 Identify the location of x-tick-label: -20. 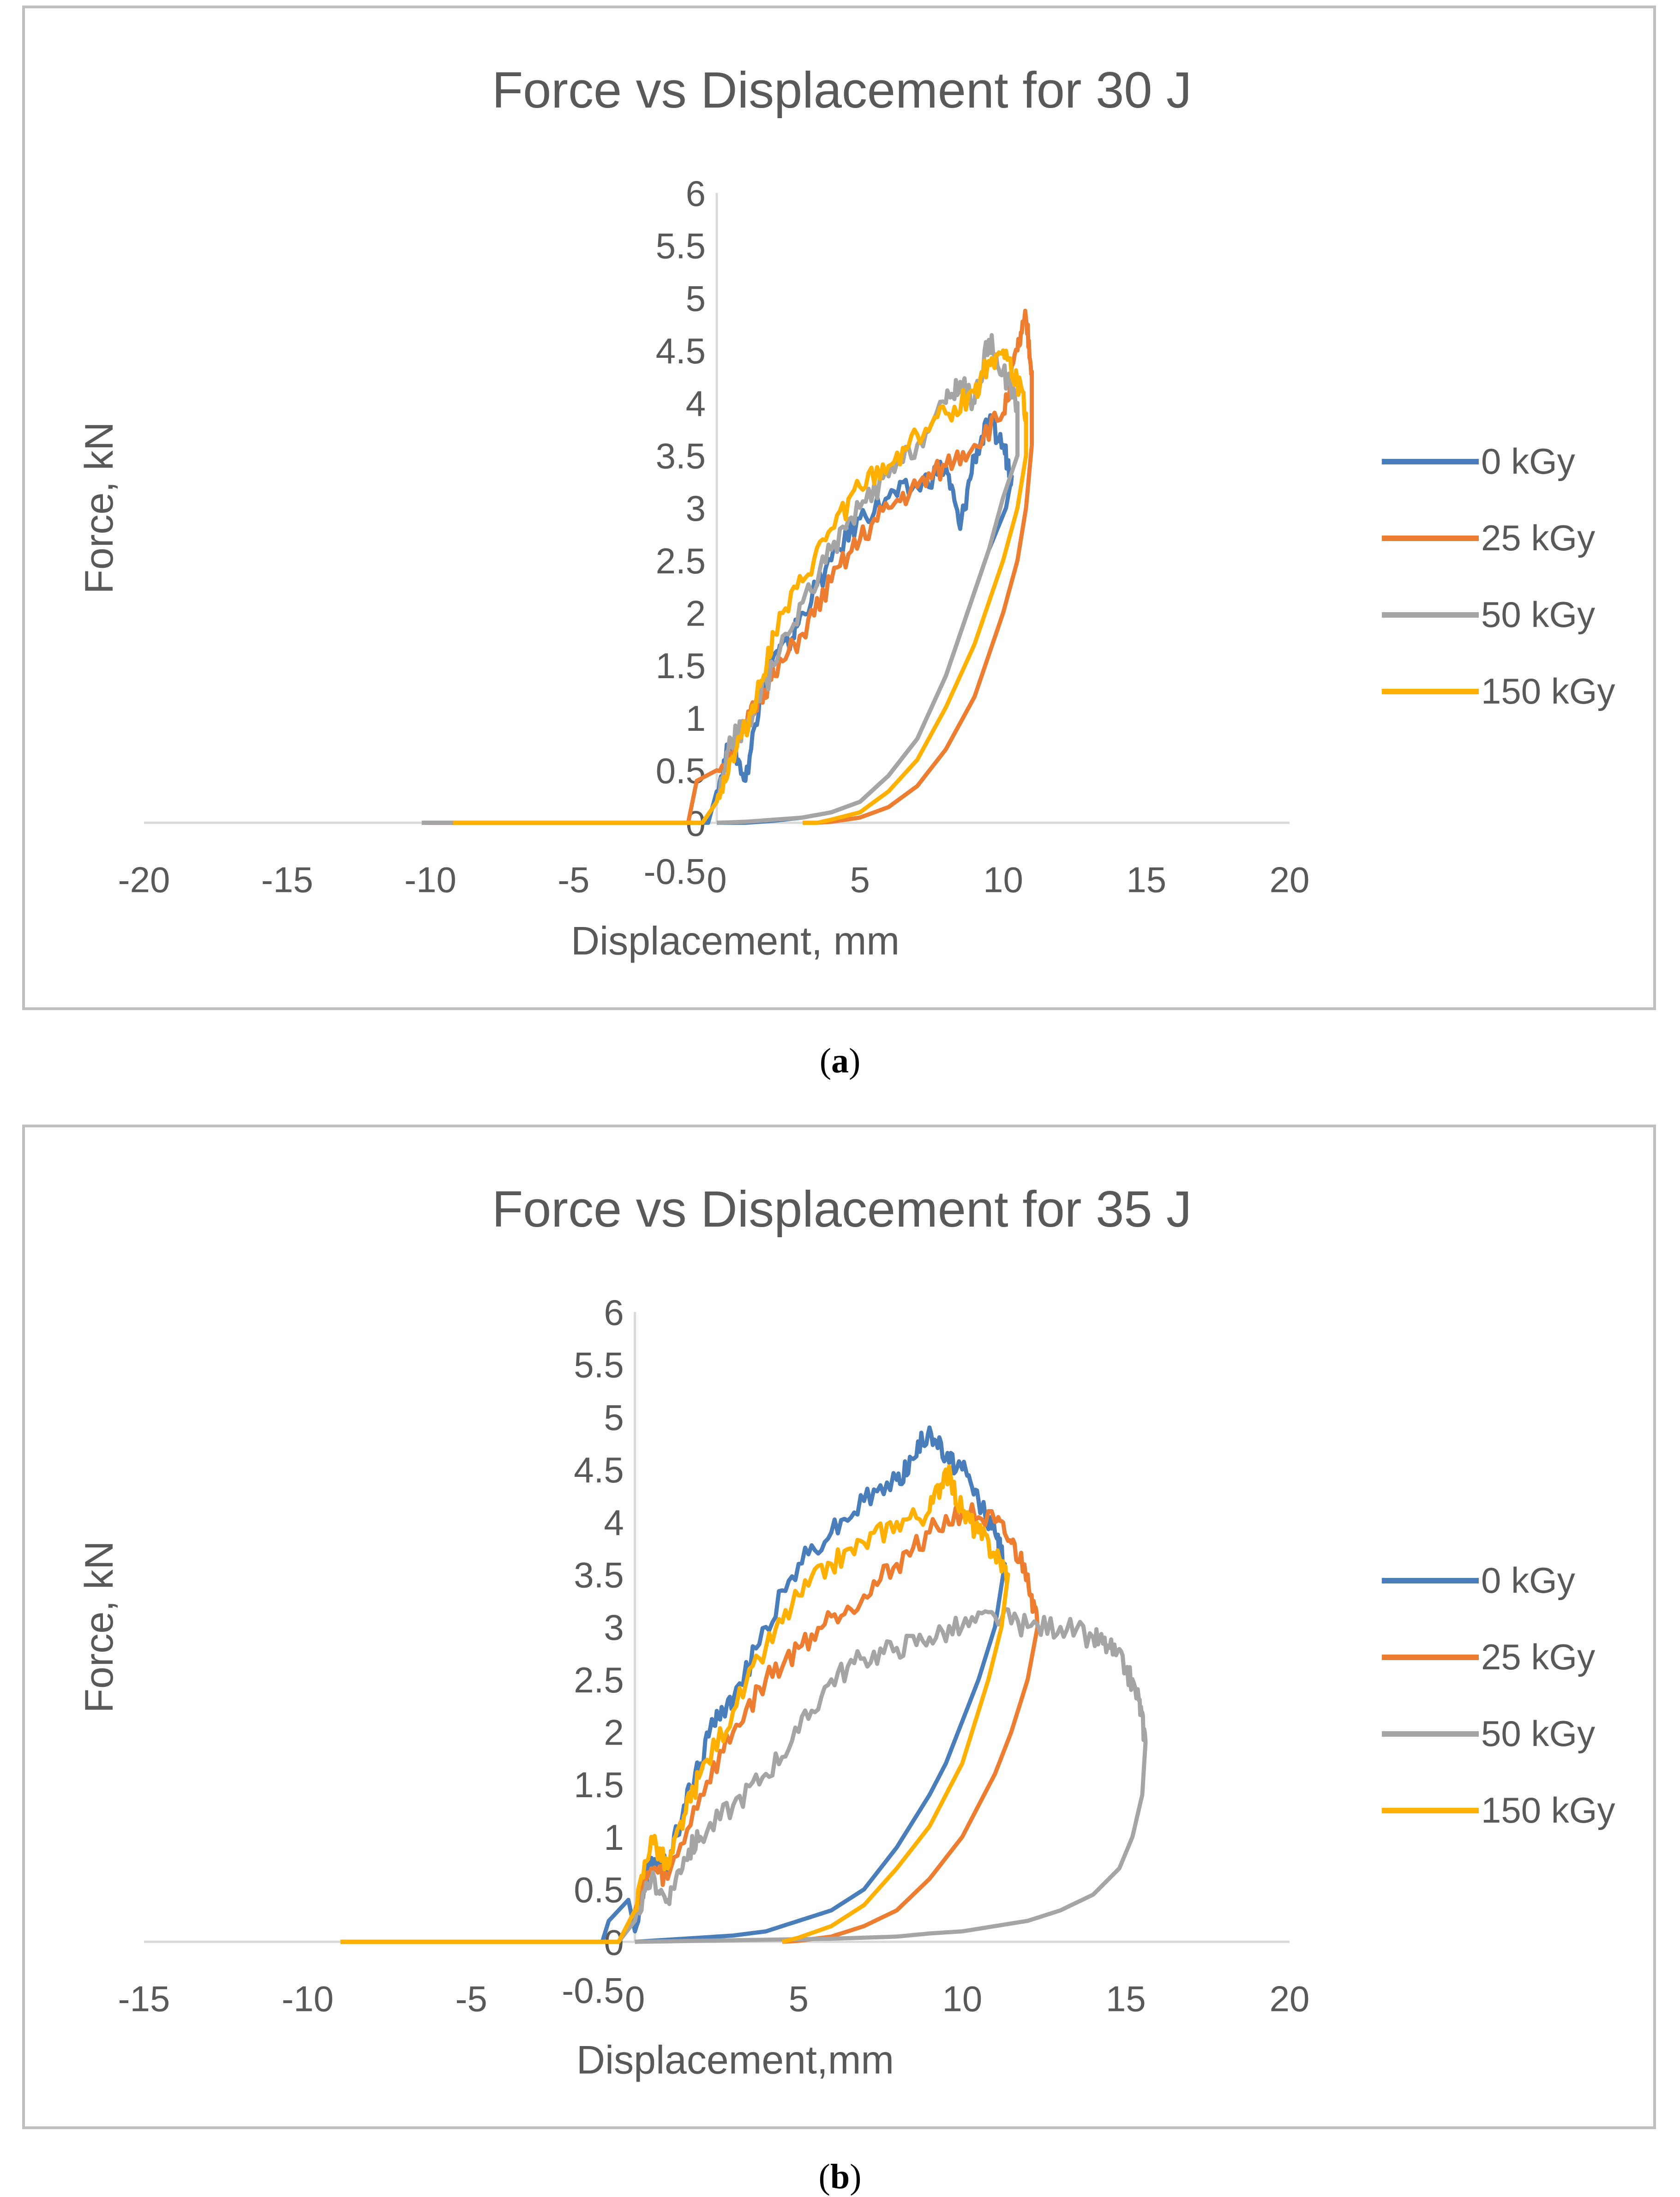
(144, 879).